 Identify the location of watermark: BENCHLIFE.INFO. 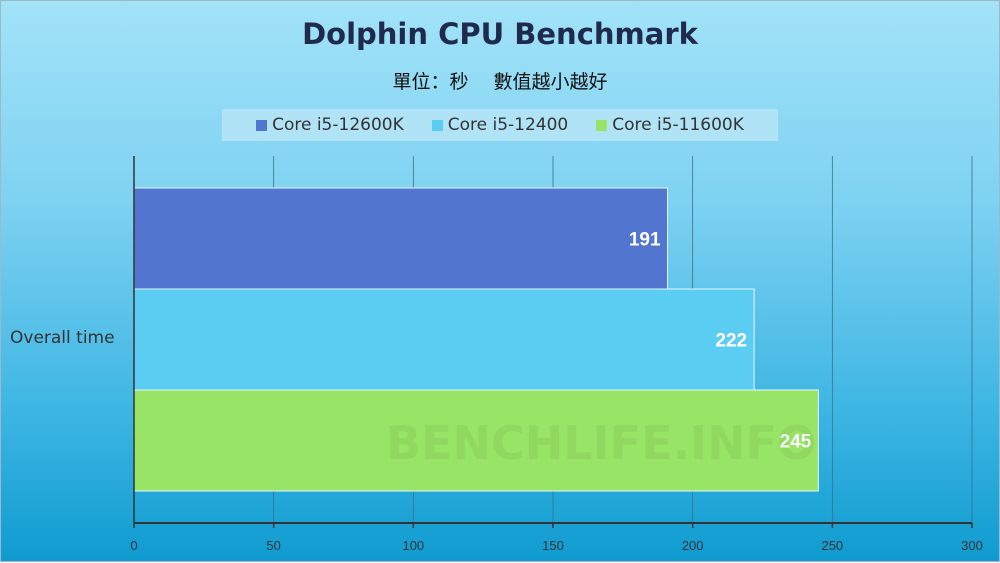
(601, 443).